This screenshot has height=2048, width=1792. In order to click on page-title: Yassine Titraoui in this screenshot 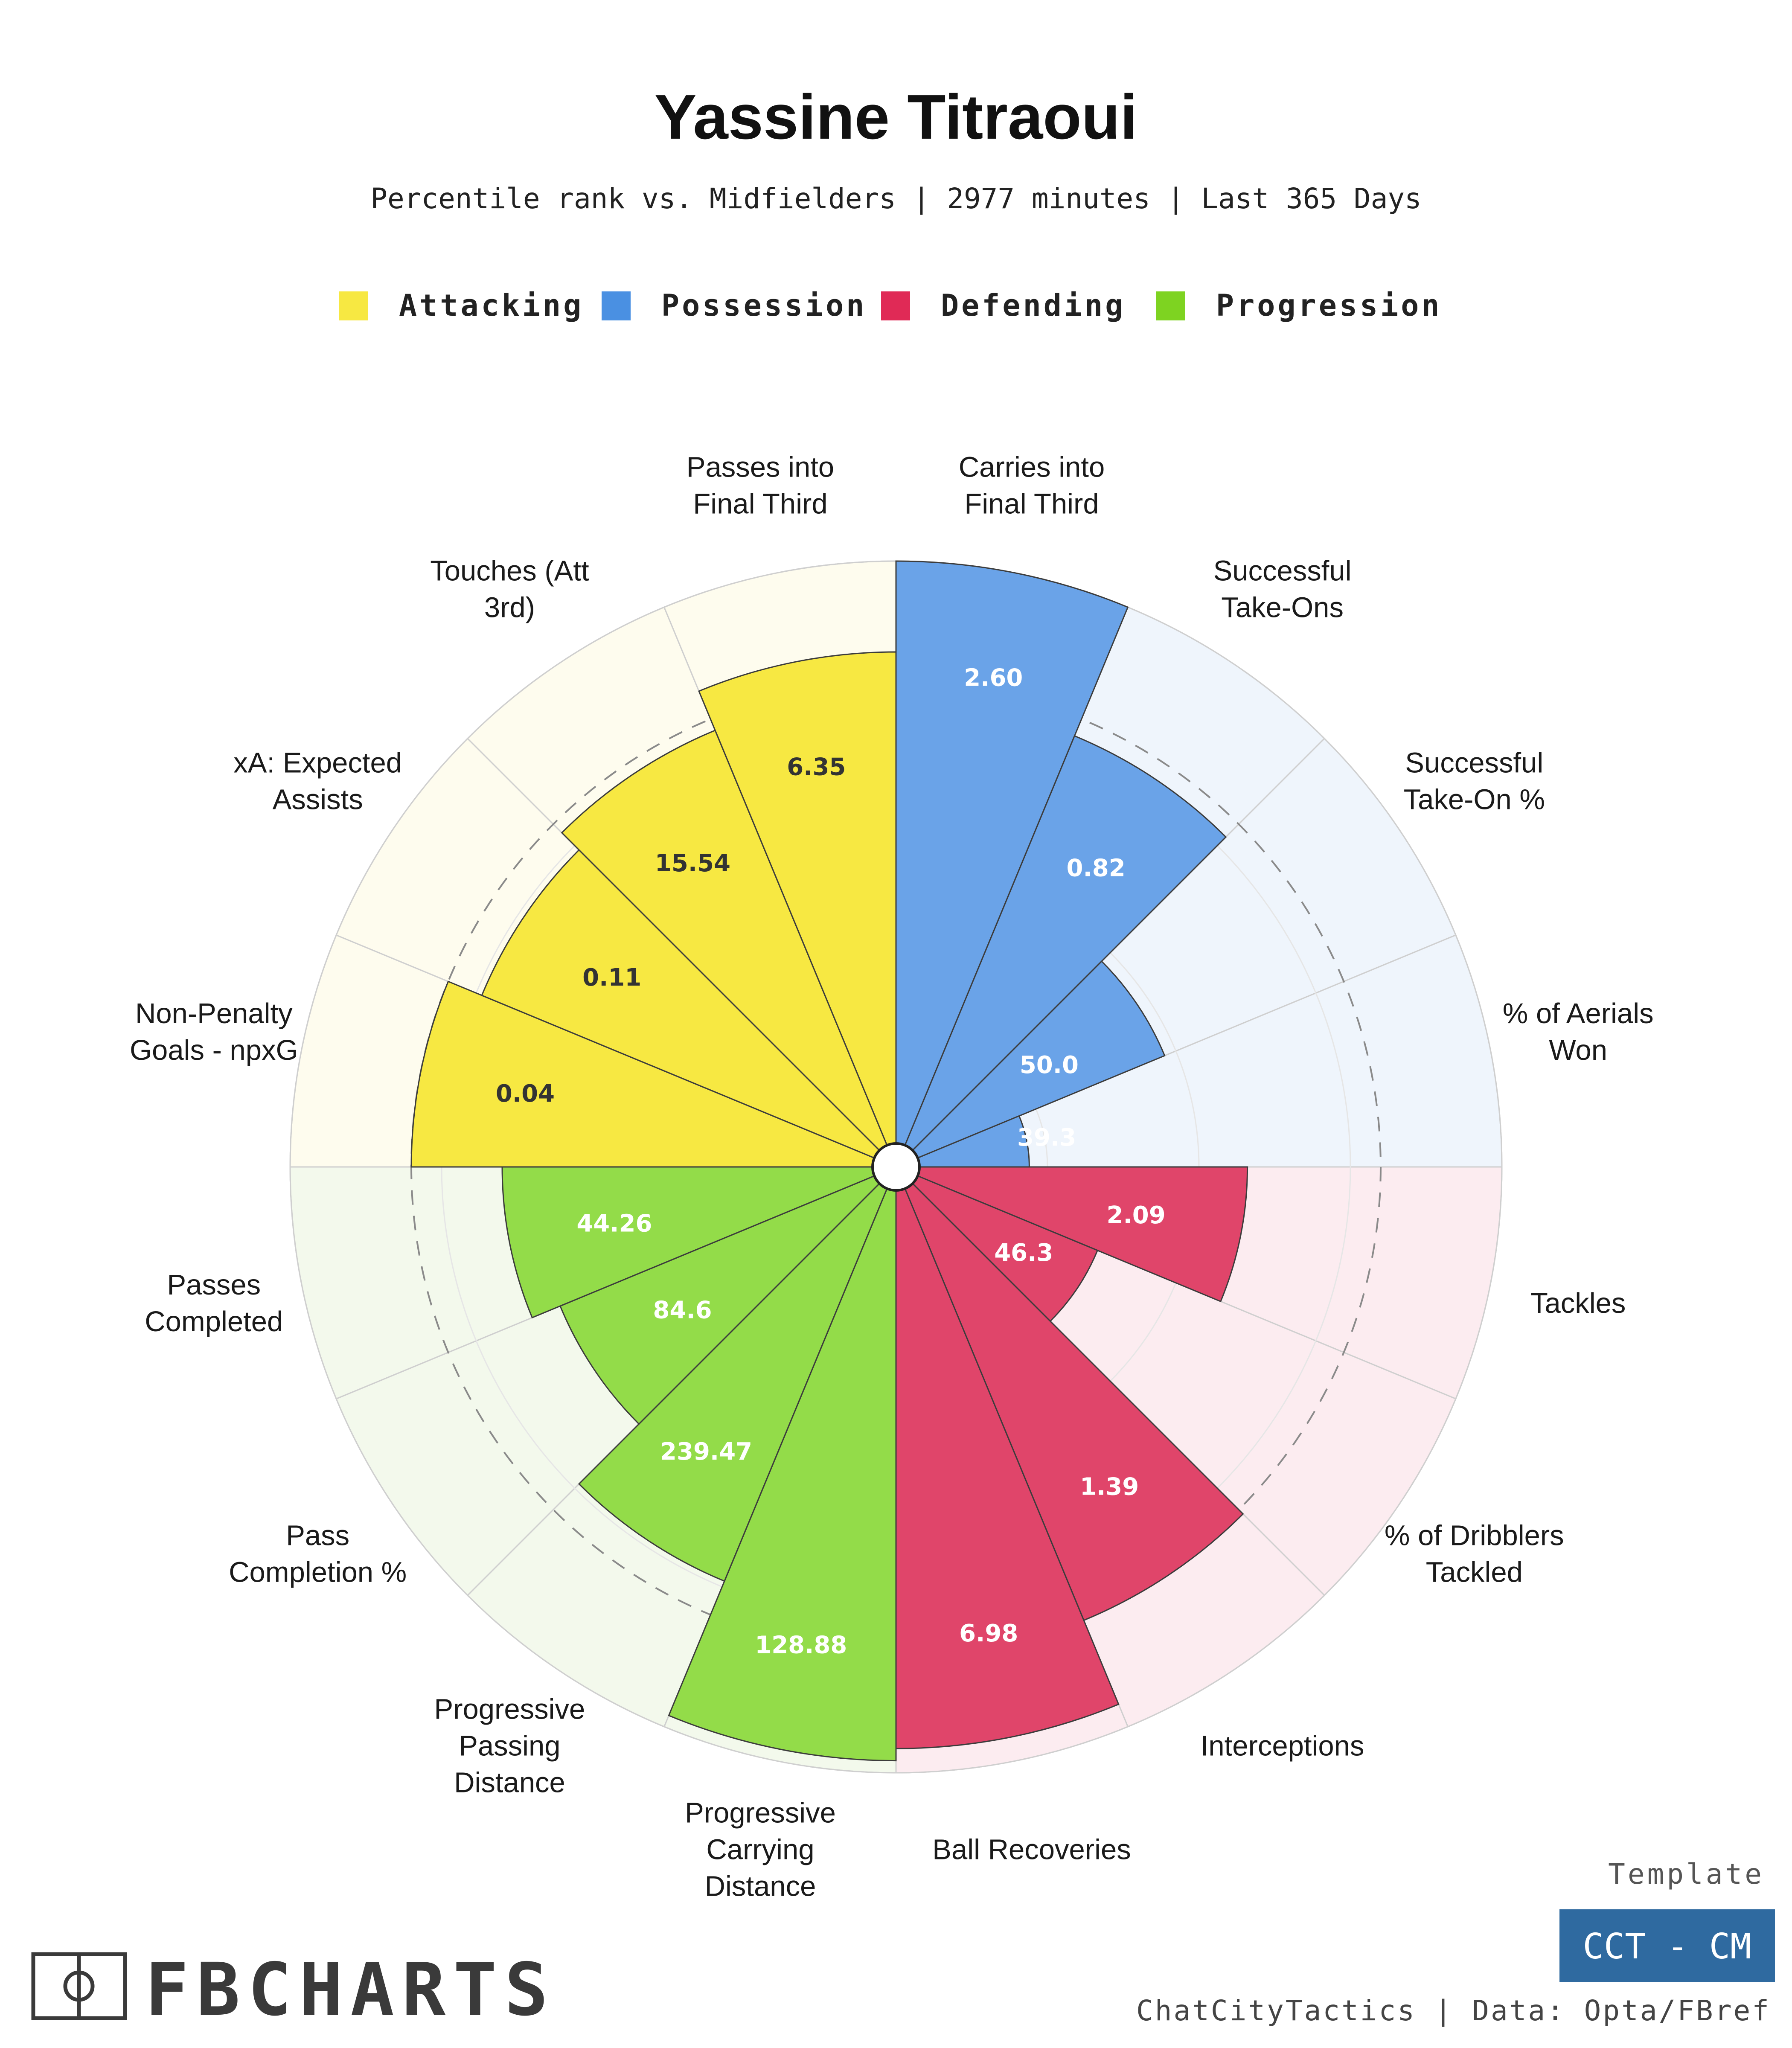, I will do `click(896, 117)`.